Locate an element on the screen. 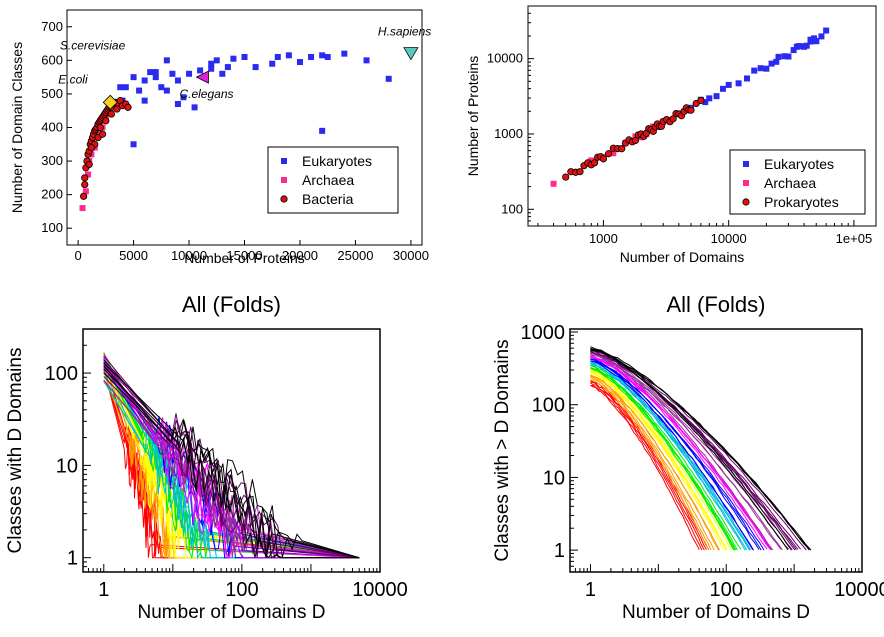 The height and width of the screenshot is (637, 884). x-tick-label: 0 is located at coordinates (77, 255).